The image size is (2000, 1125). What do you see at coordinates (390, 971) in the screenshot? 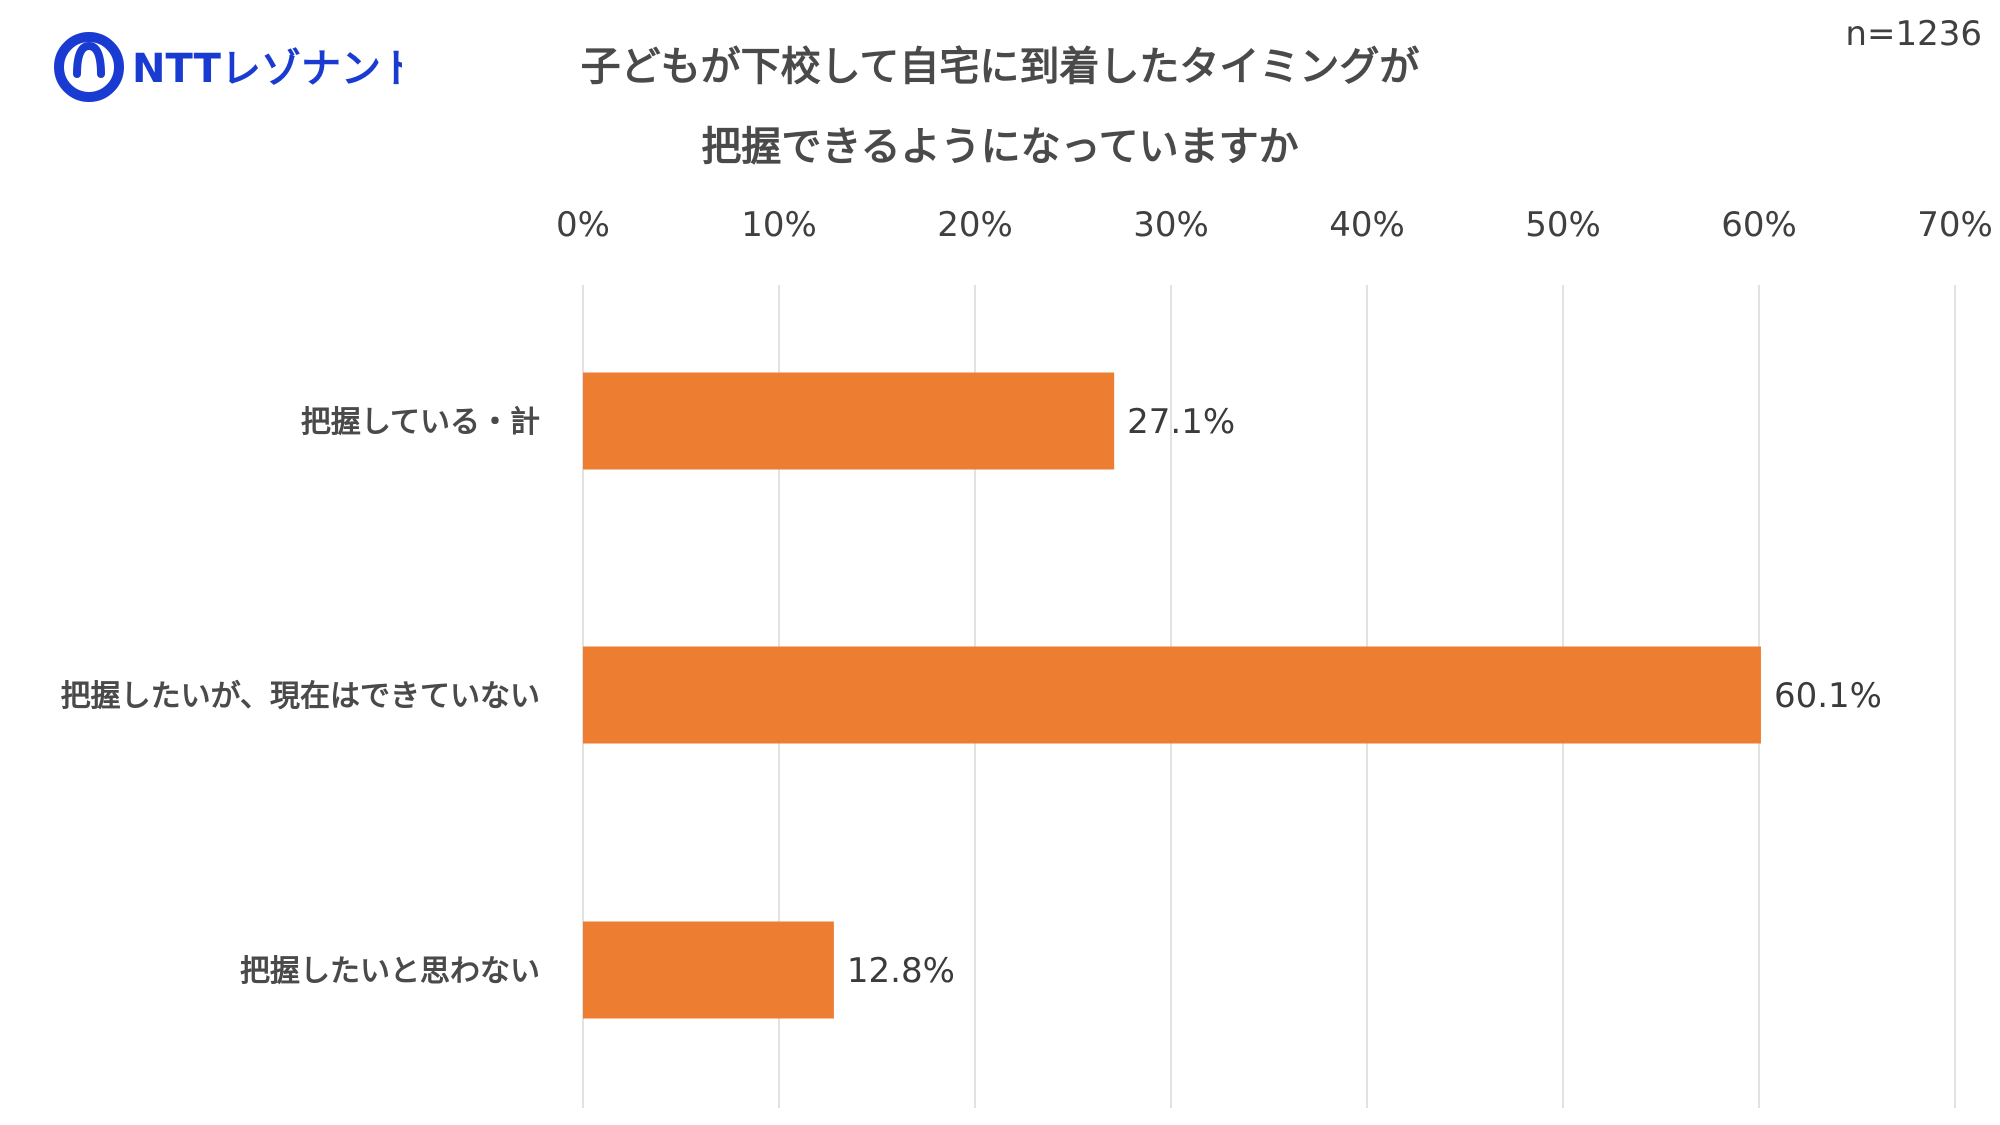
I see `category-label: 把握したいと思わない` at bounding box center [390, 971].